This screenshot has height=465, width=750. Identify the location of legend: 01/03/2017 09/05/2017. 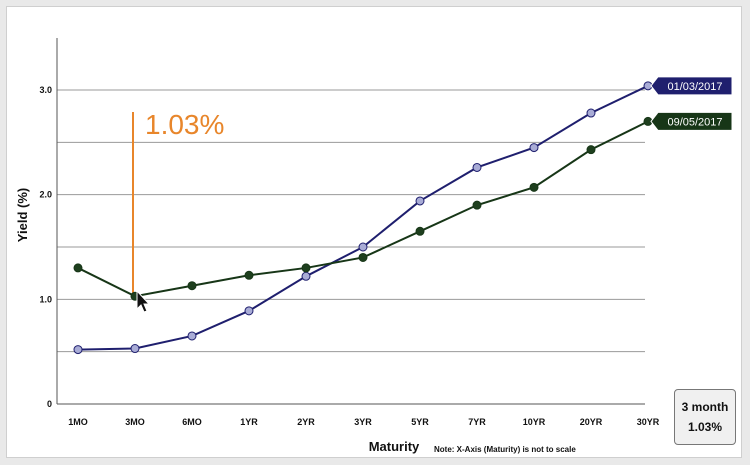
(691, 103).